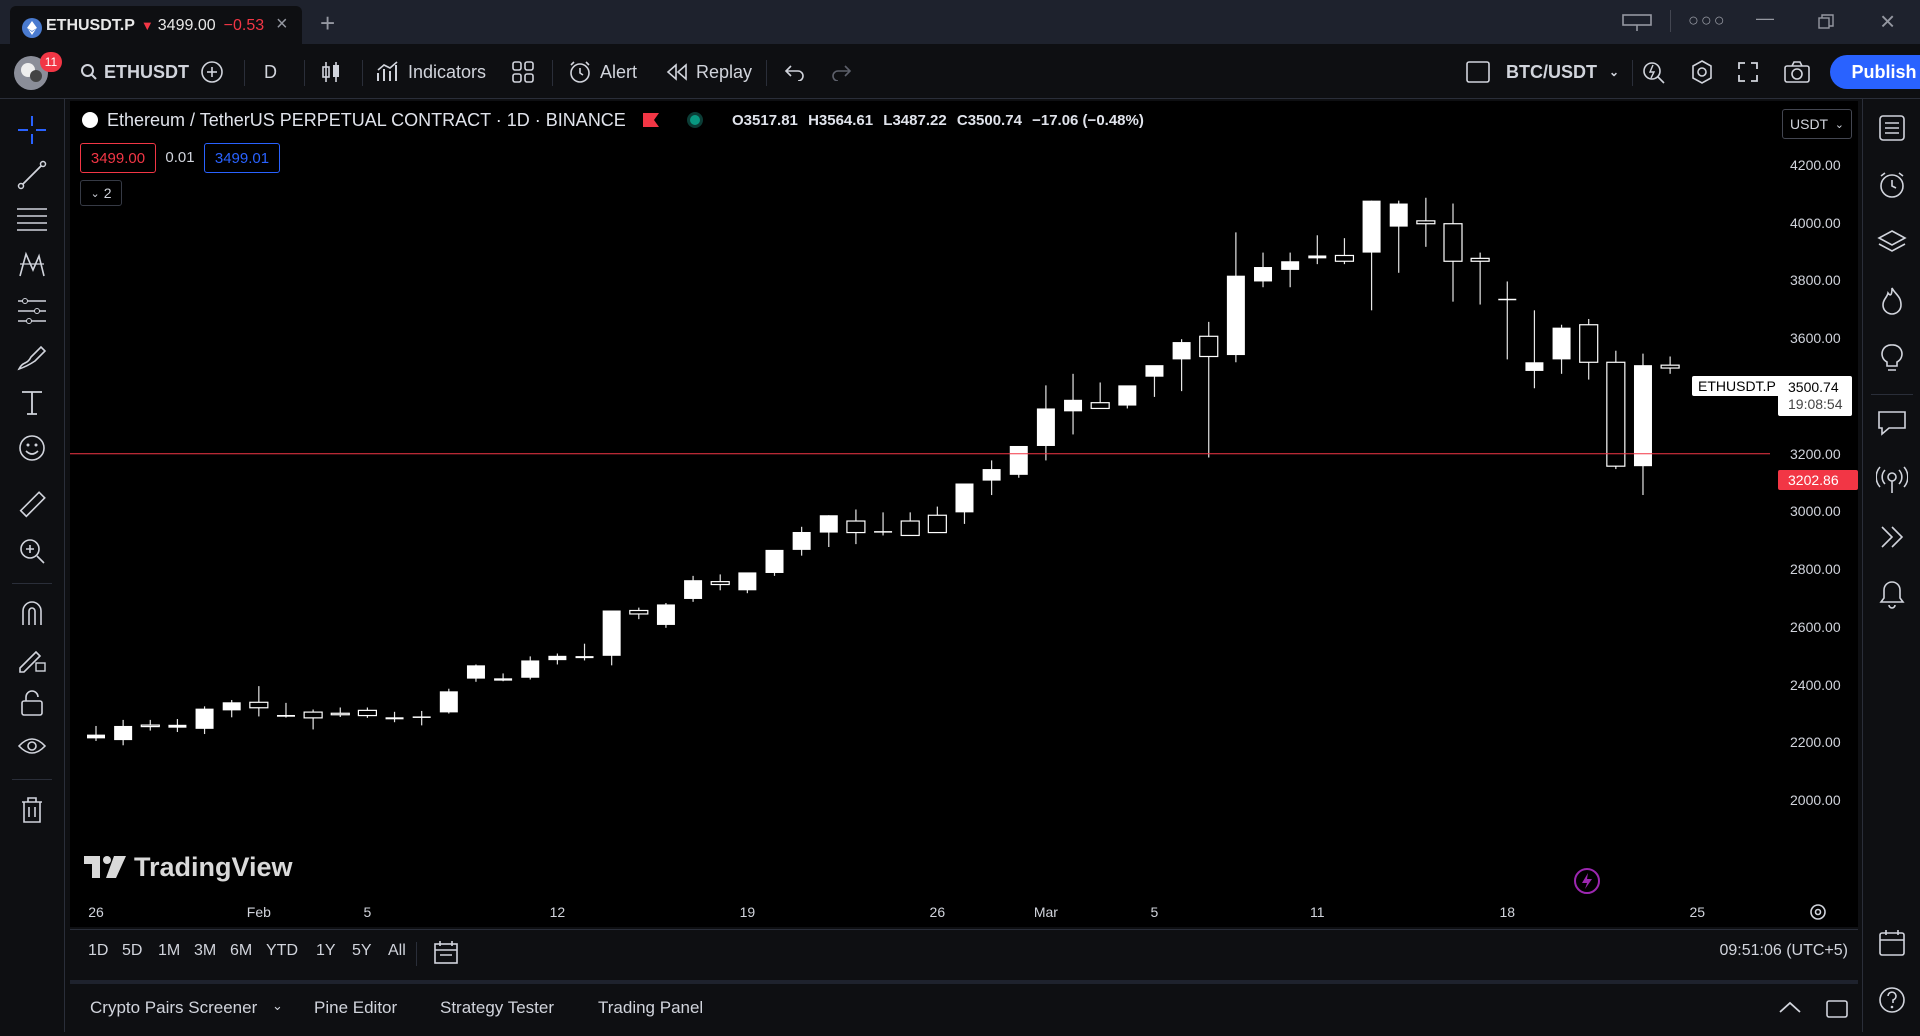 Image resolution: width=1920 pixels, height=1036 pixels. I want to click on more-icon: ○○○, so click(1707, 20).